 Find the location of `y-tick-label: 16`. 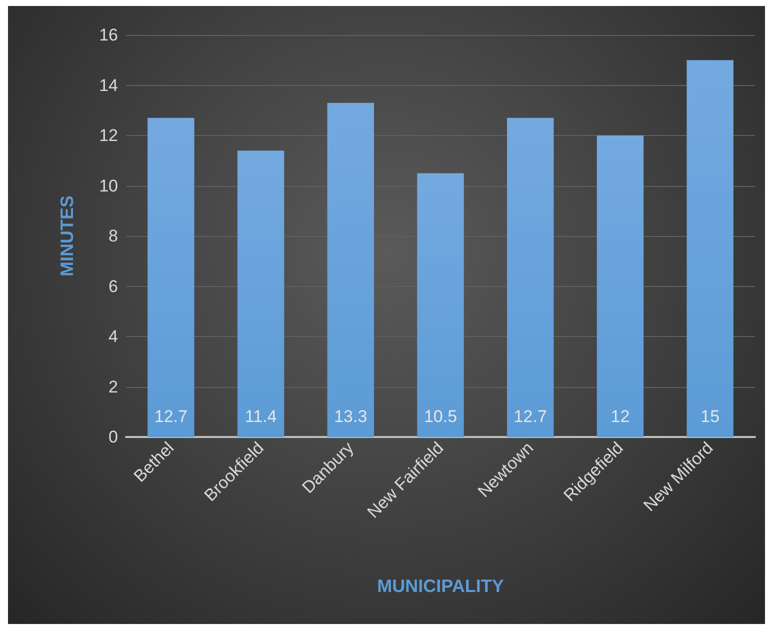

y-tick-label: 16 is located at coordinates (108, 35).